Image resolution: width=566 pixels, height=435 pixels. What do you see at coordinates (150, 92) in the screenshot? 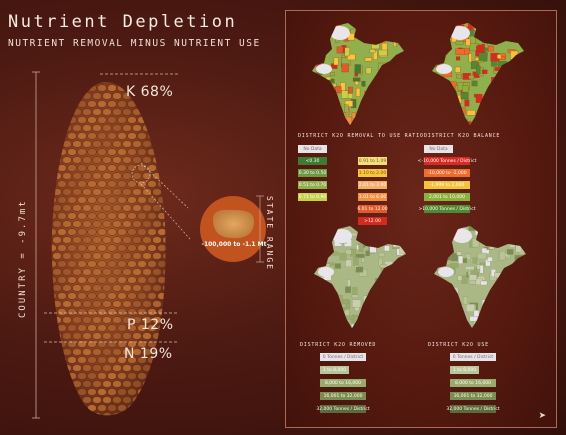
I see `k-share-label: K 68%` at bounding box center [150, 92].